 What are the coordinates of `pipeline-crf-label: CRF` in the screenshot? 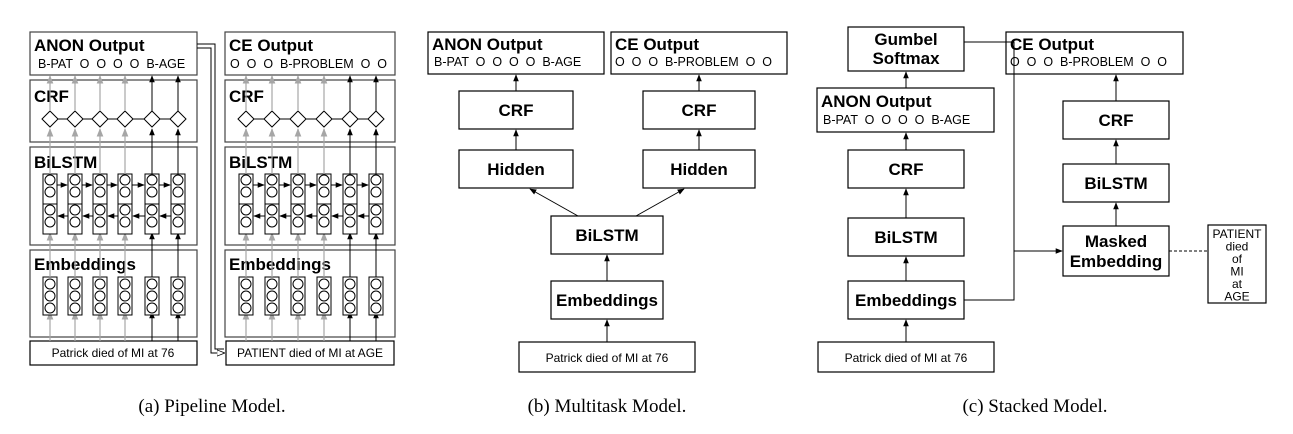 It's located at (51, 96).